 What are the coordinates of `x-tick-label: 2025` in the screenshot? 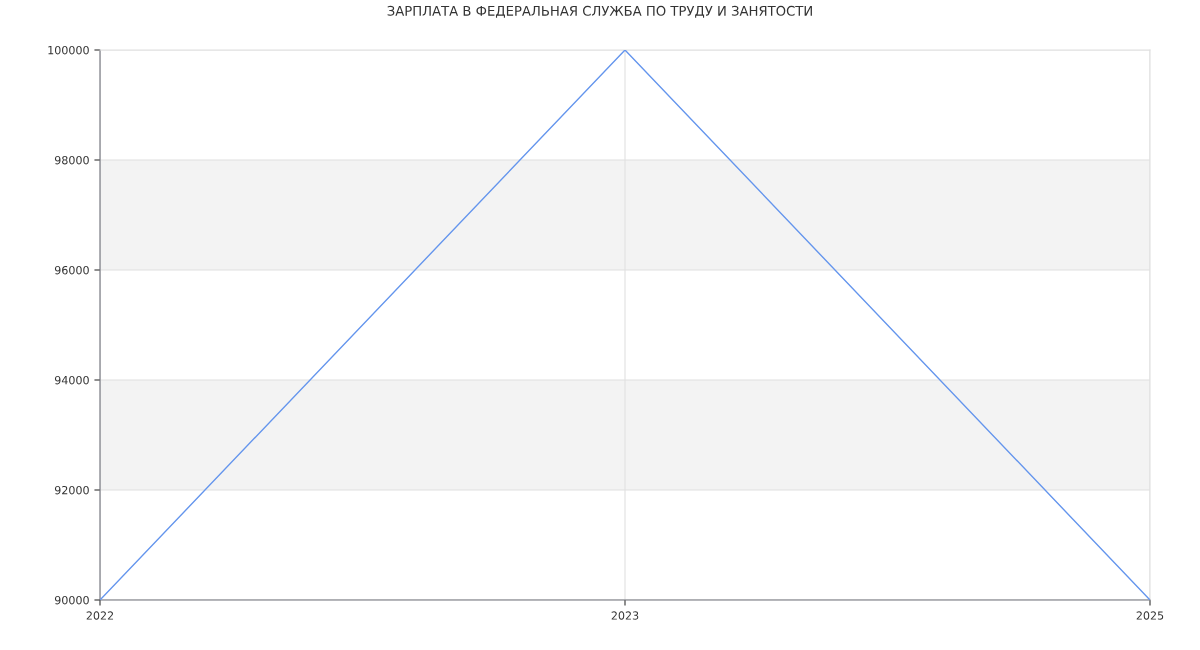 It's located at (1150, 615).